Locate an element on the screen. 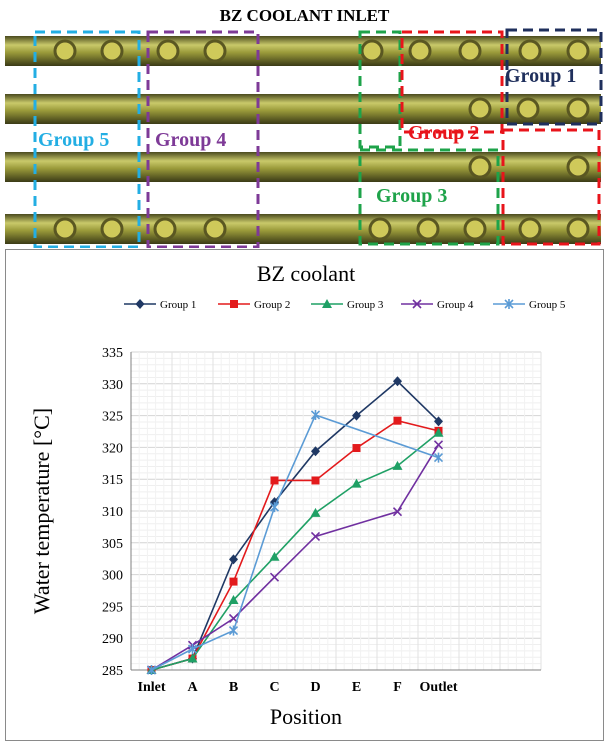 The width and height of the screenshot is (609, 747). group-1-box is located at coordinates (554, 77).